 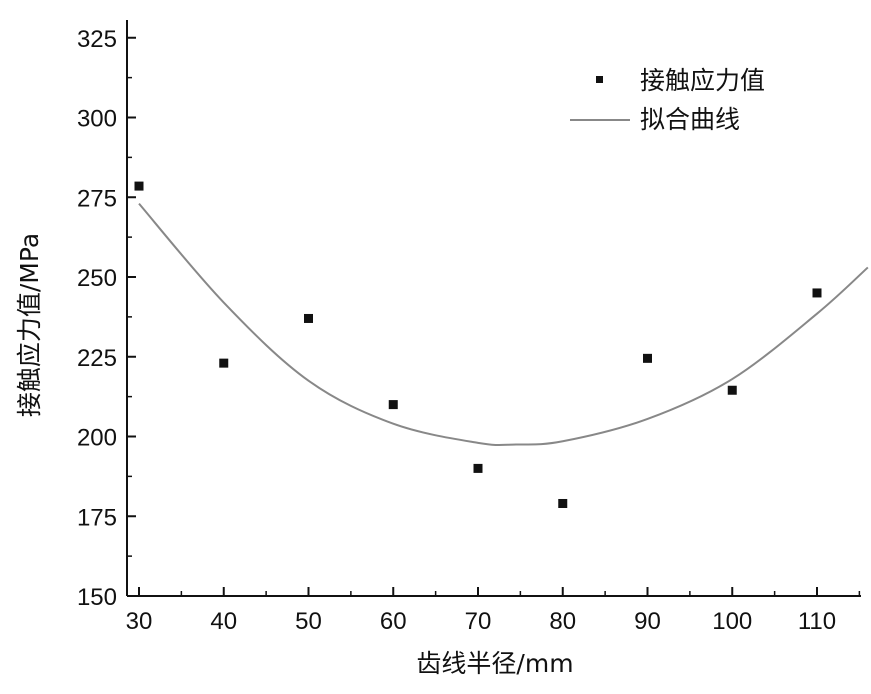 I want to click on y-tick-label: 250, so click(x=97, y=278).